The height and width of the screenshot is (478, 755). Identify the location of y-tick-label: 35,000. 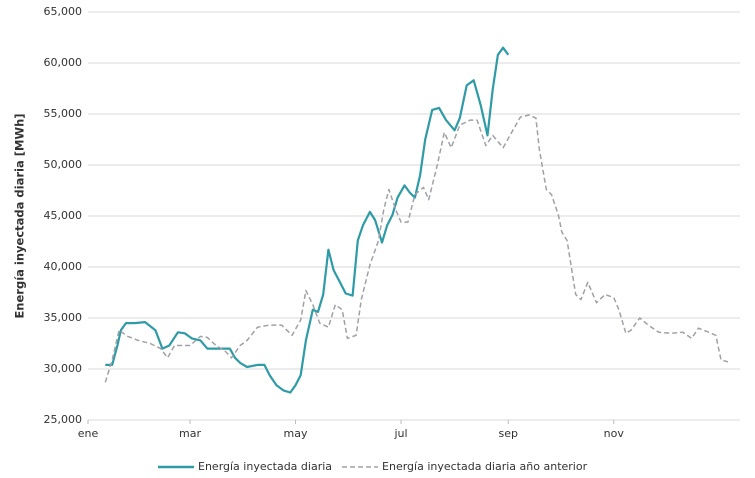
(63, 317).